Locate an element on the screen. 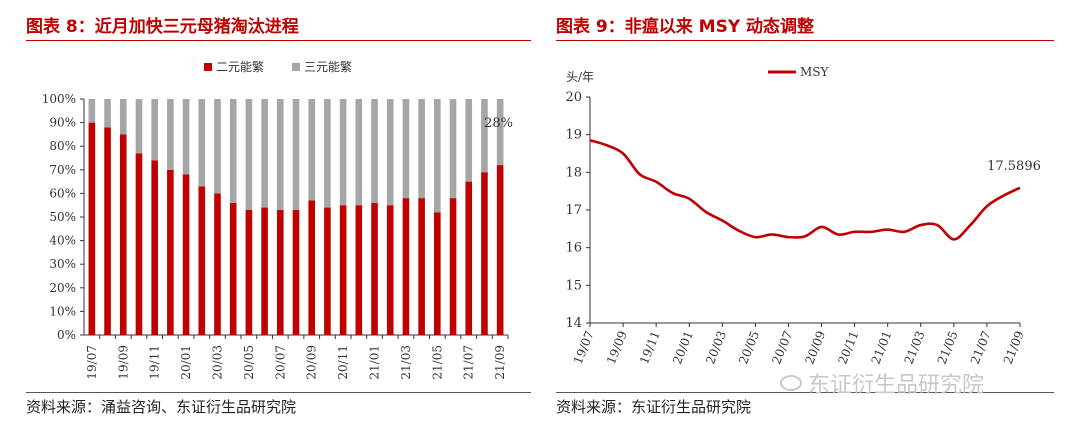 The image size is (1080, 429). y-tick-label: 15 is located at coordinates (573, 285).